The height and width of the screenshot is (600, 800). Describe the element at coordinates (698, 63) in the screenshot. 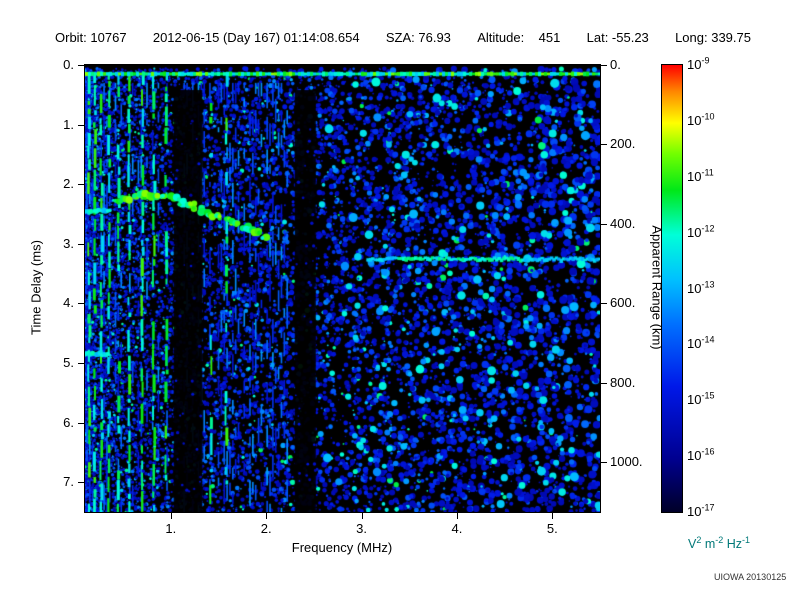

I see `colorbar-tick-label: 10-9` at that location.